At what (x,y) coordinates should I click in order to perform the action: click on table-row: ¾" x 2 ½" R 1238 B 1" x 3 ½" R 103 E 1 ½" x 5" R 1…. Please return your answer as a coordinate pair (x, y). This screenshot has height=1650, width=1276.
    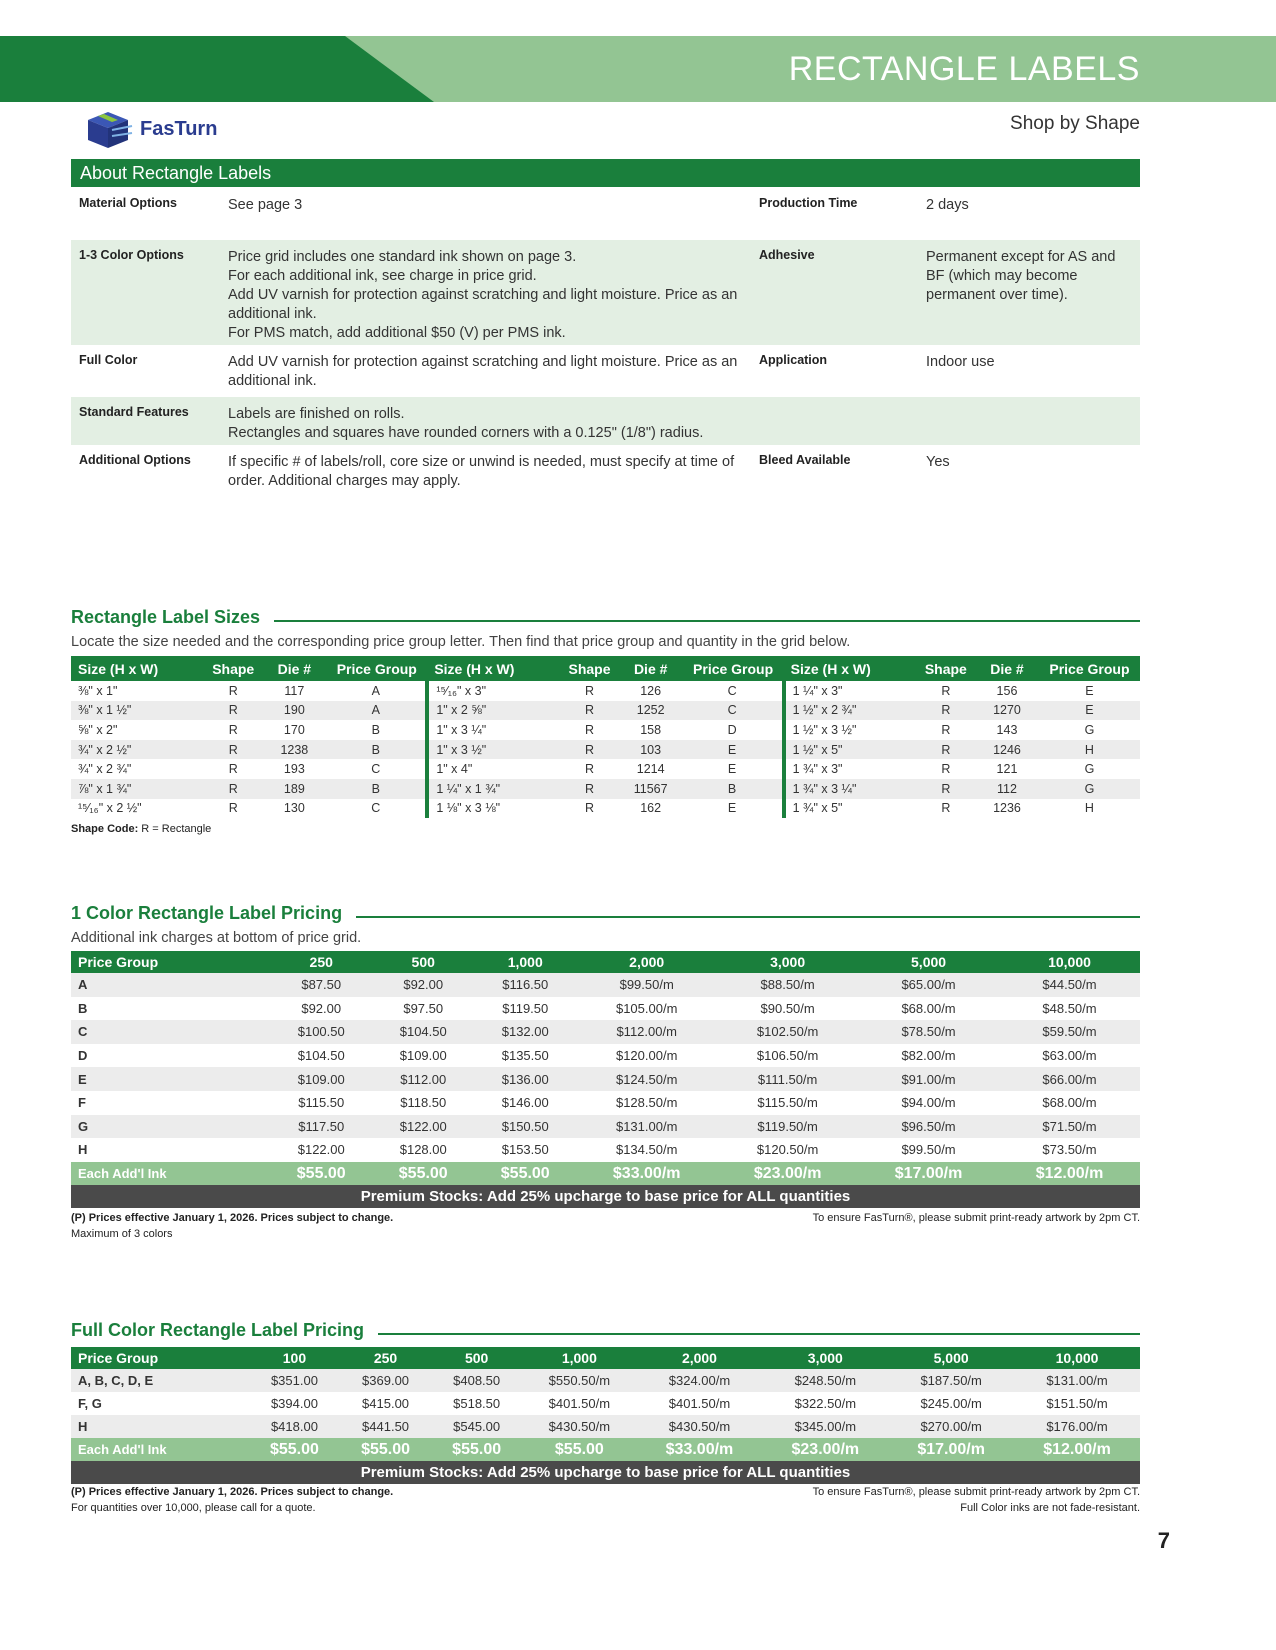
    Looking at the image, I should click on (605, 749).